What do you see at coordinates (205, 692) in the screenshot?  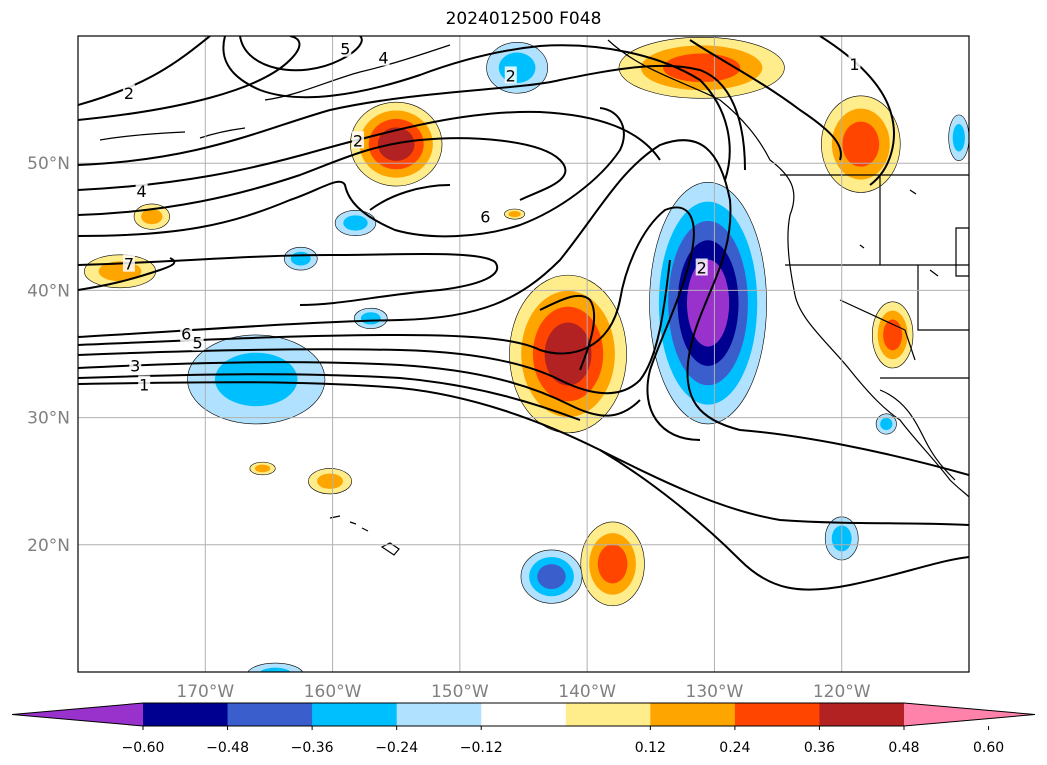 I see `lon-tick-label: 170°W` at bounding box center [205, 692].